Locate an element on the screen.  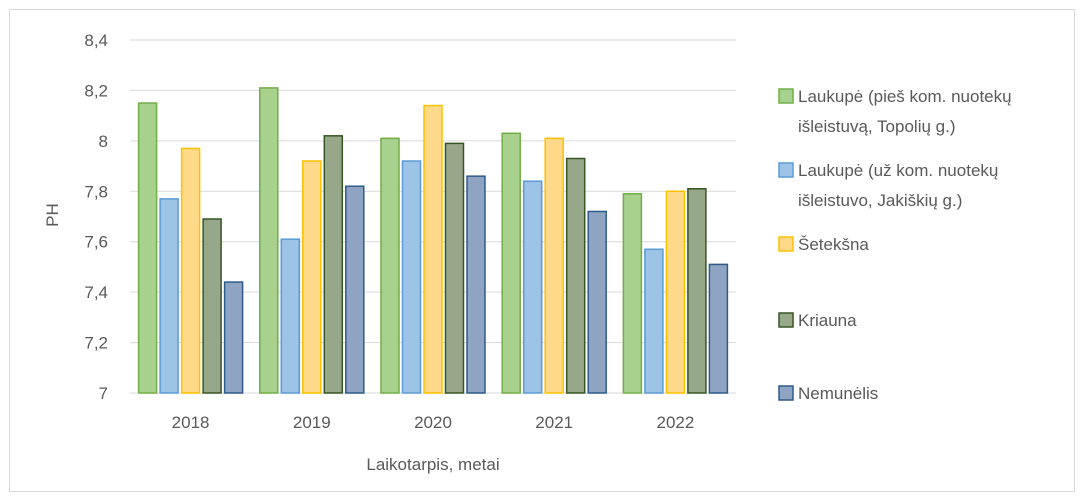
y-tick-label: 7,8 is located at coordinates (96, 191).